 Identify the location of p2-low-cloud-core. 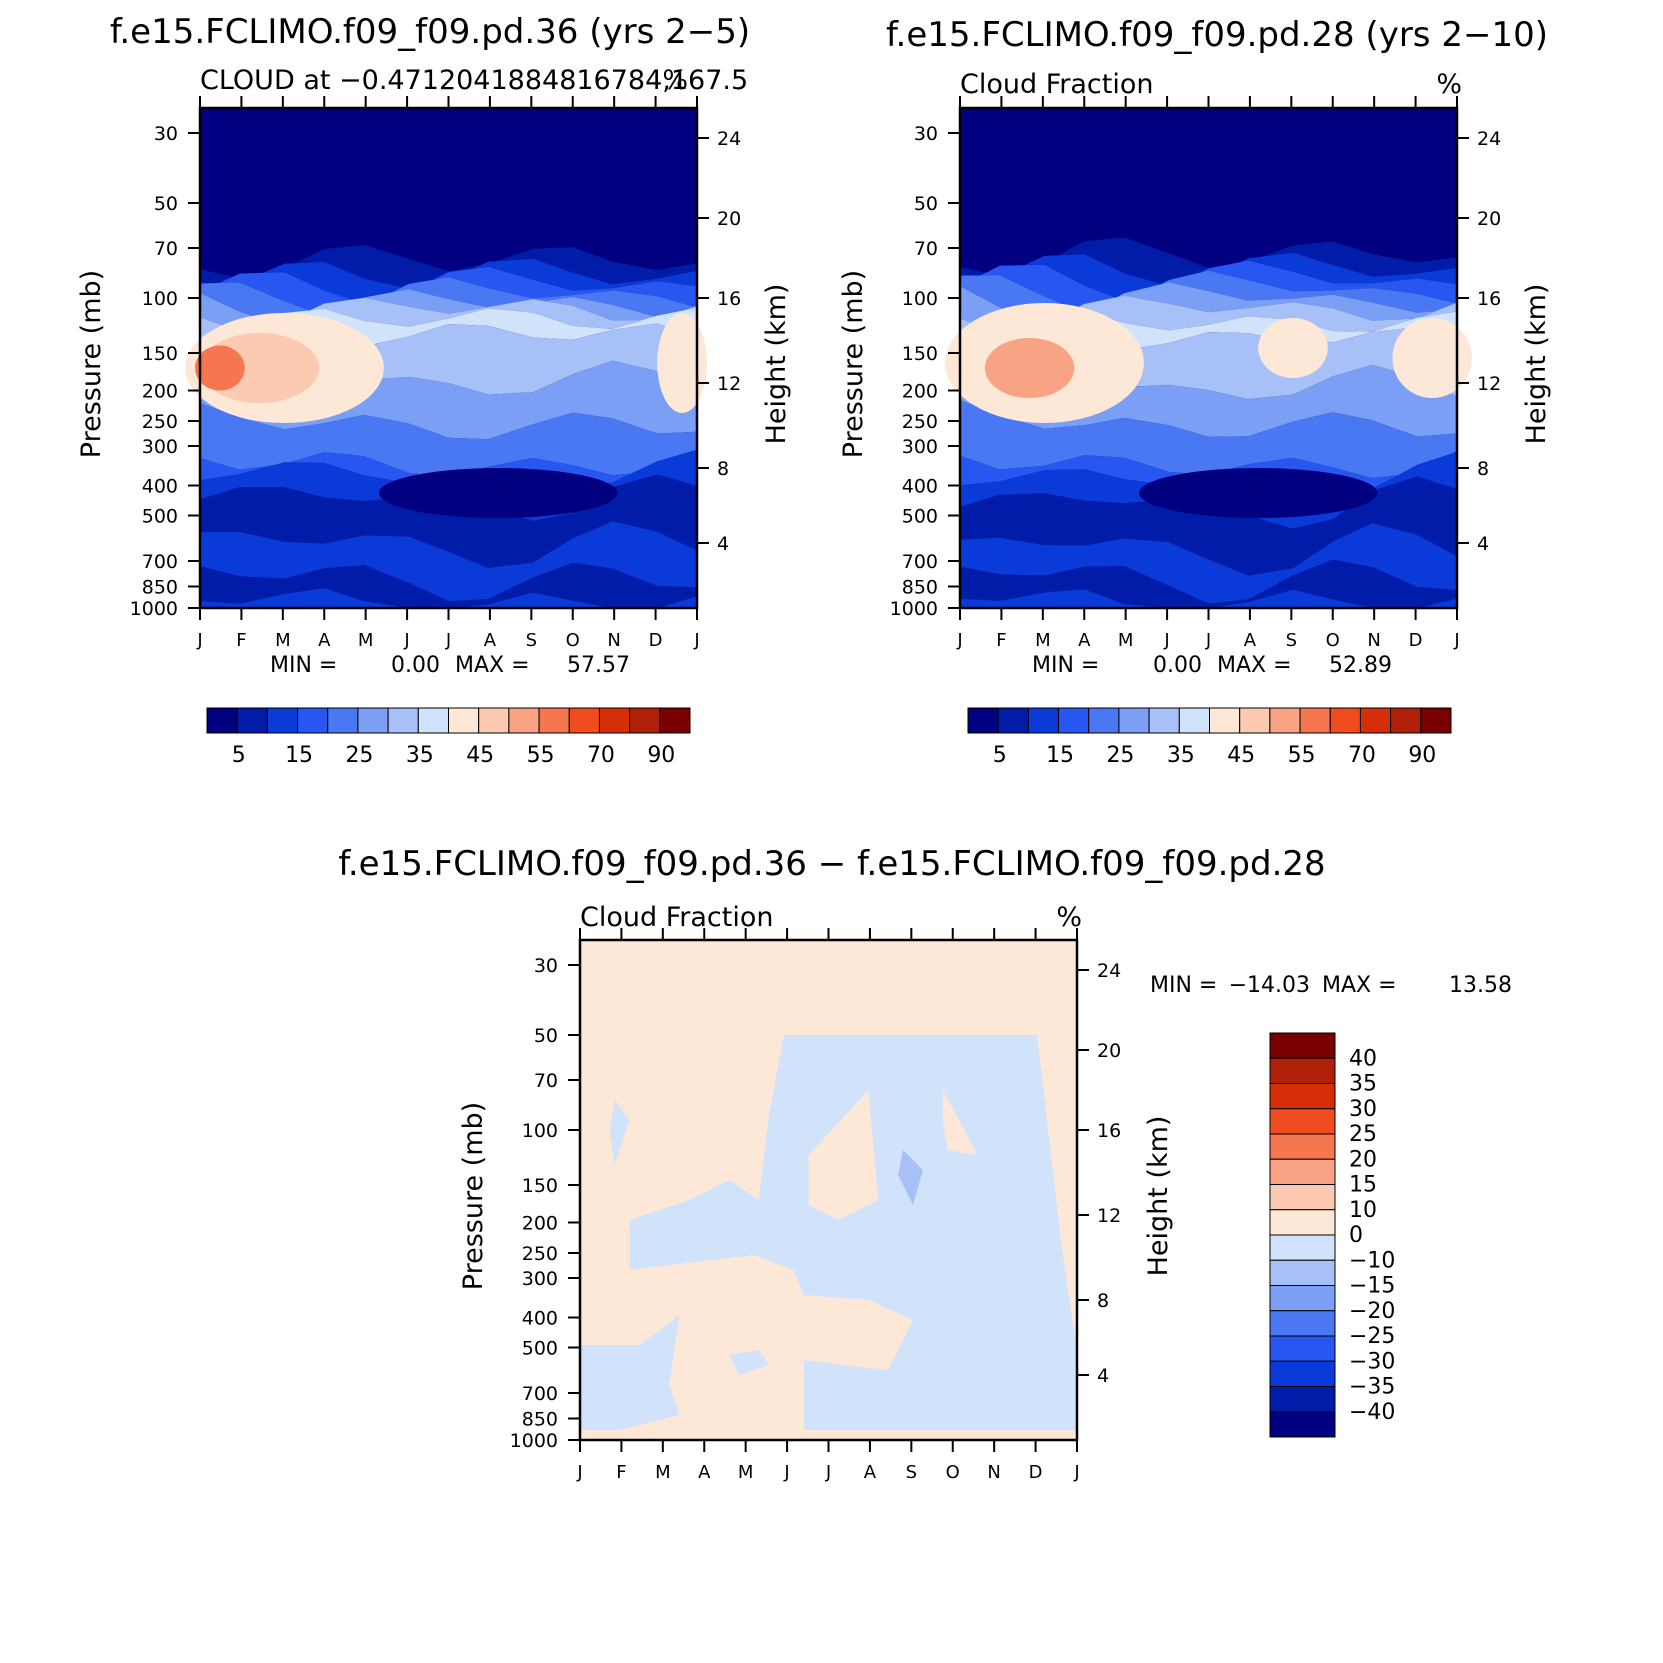
(1258, 493).